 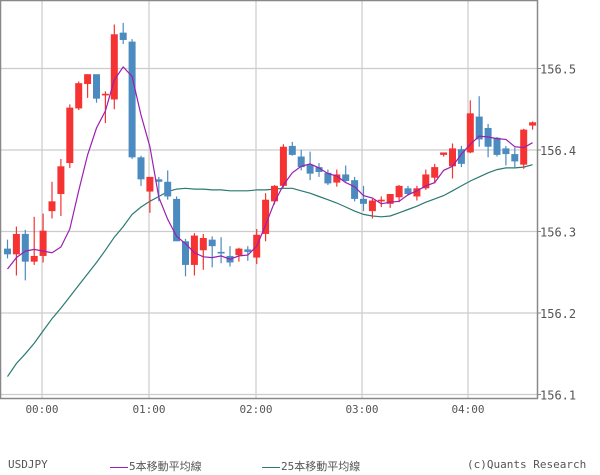 I want to click on x-tick-label: 03:00, so click(x=361, y=409).